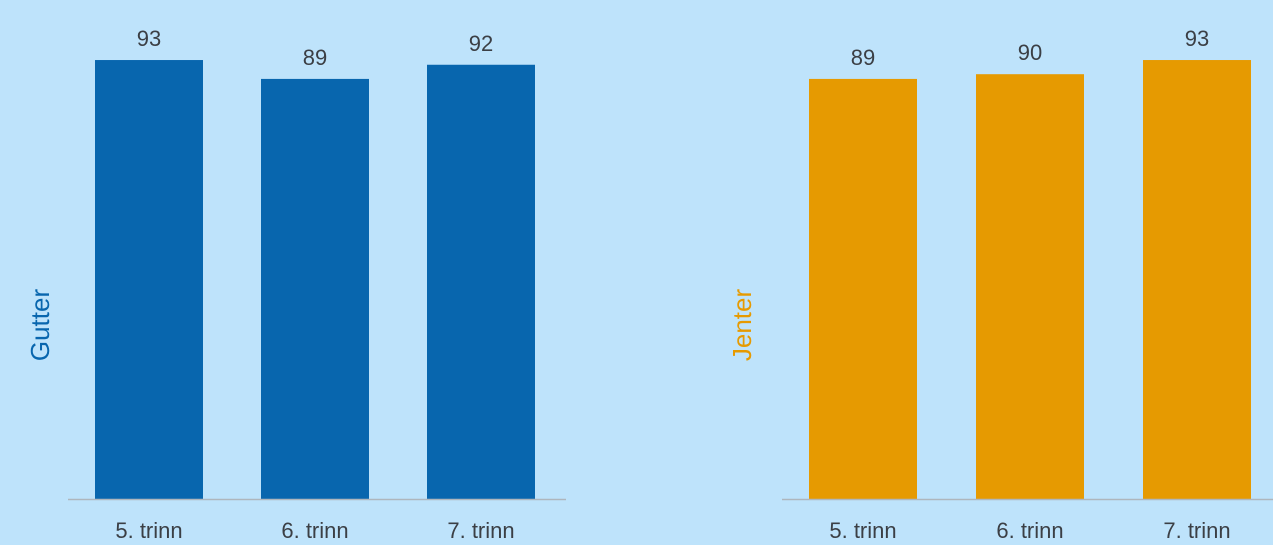 The image size is (1273, 545). I want to click on girls-axis-title: Jenter, so click(742, 325).